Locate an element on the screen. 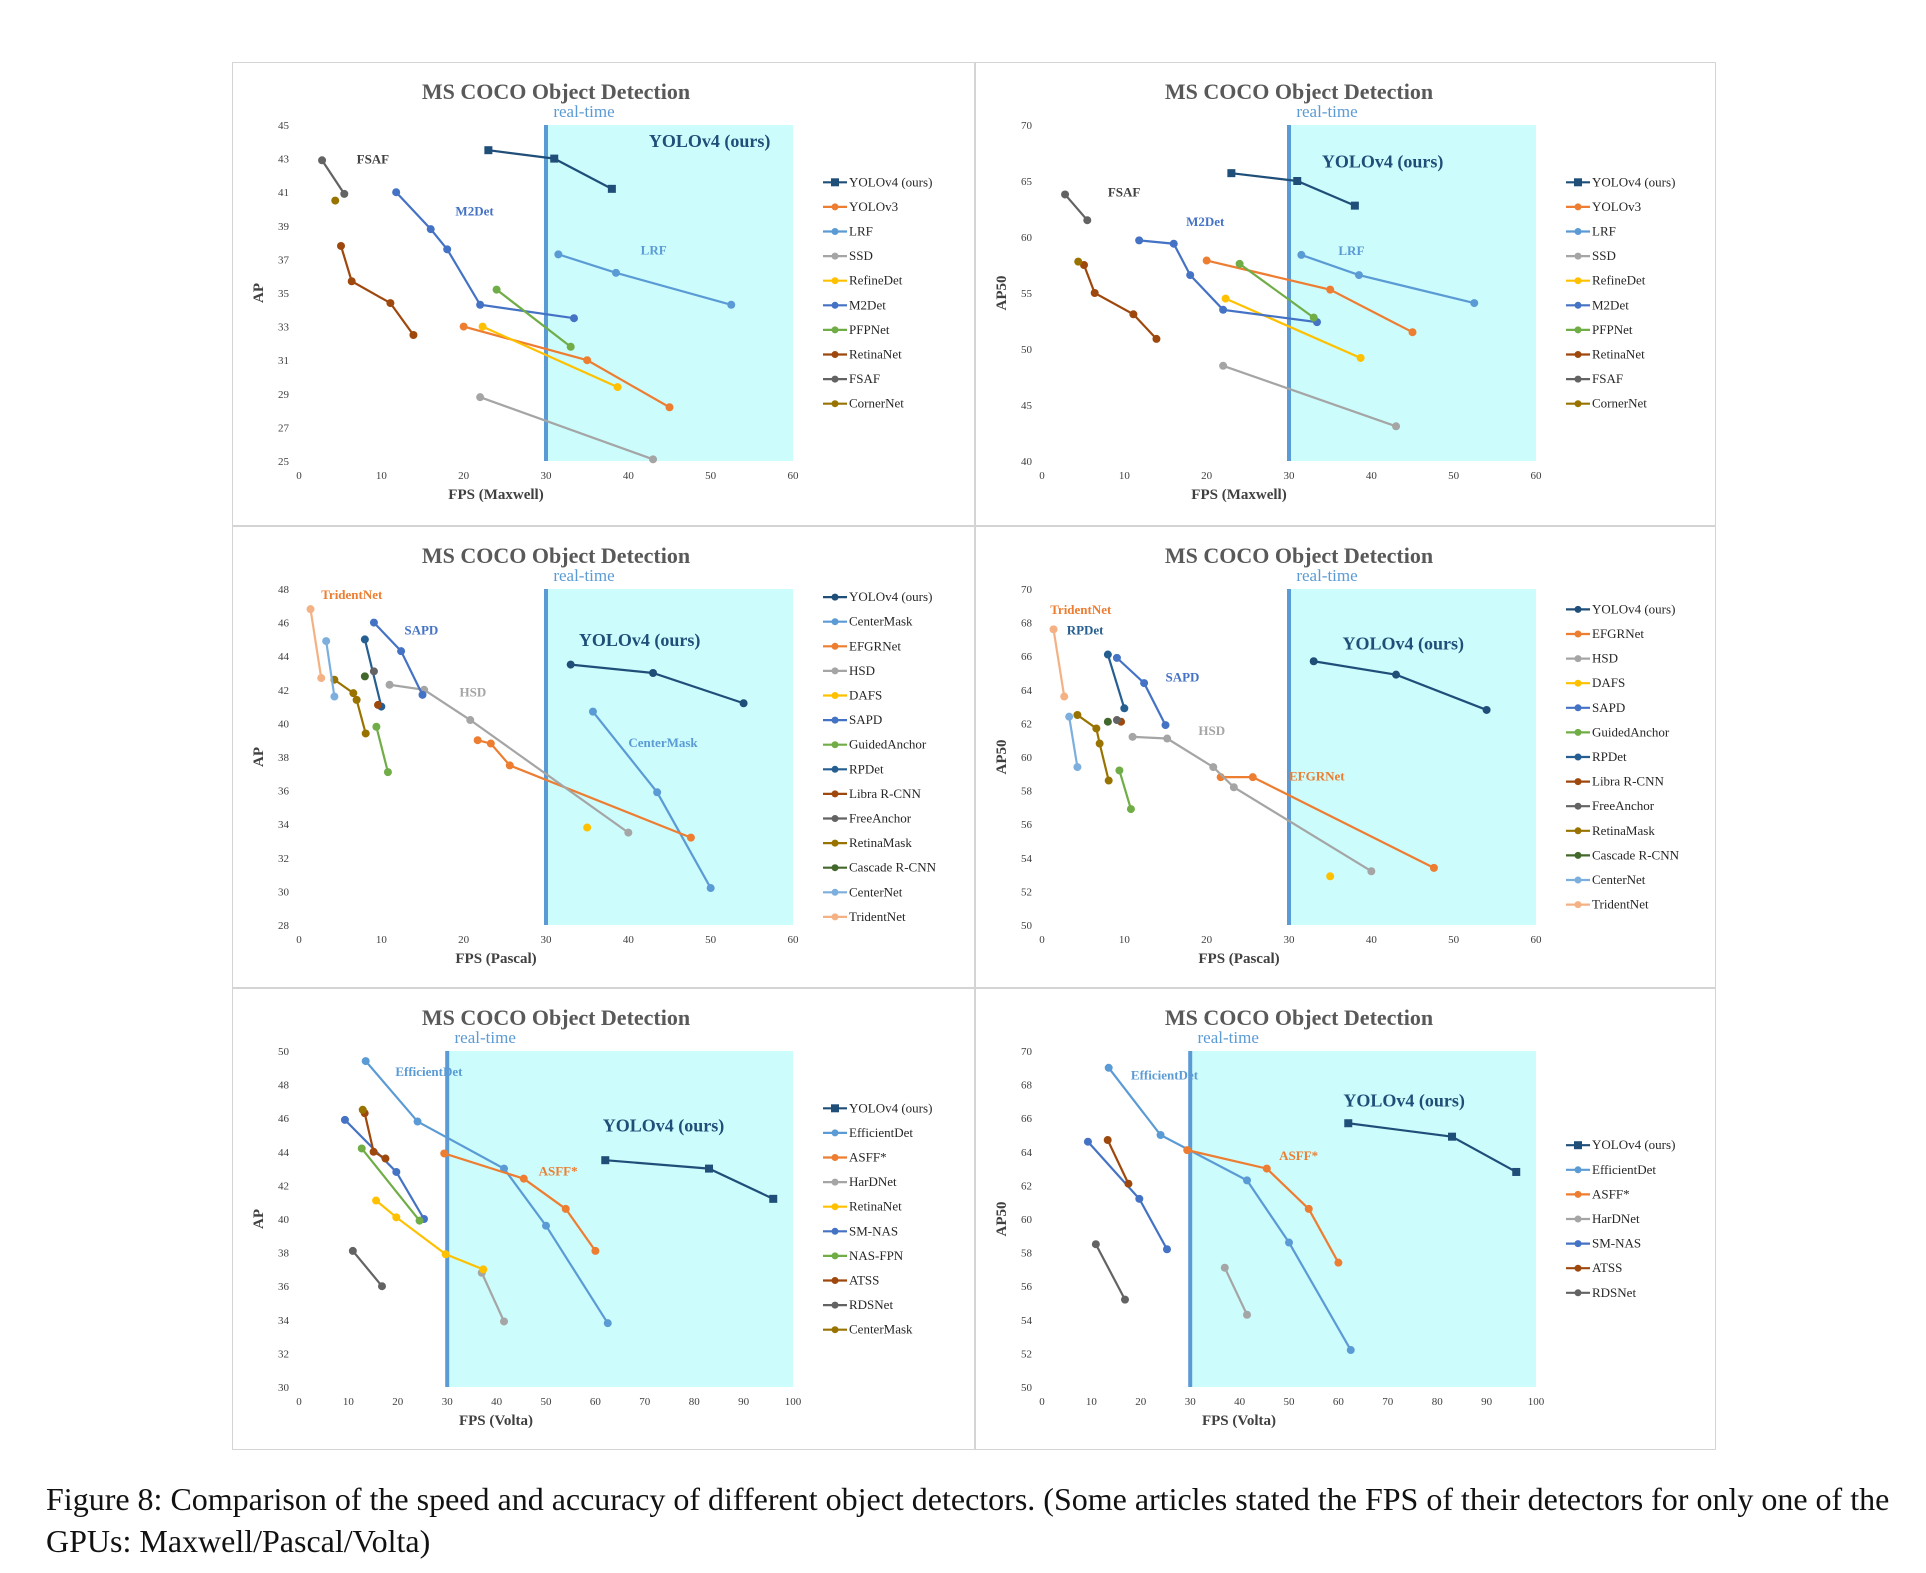 The width and height of the screenshot is (1926, 1573). annotation-sapd: SAPD is located at coordinates (421, 629).